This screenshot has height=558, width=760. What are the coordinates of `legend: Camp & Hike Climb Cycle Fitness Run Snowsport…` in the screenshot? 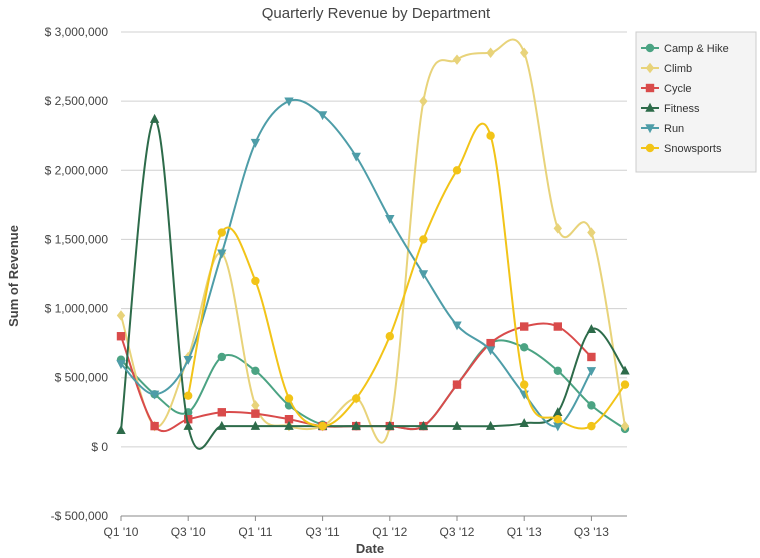 It's located at (696, 102).